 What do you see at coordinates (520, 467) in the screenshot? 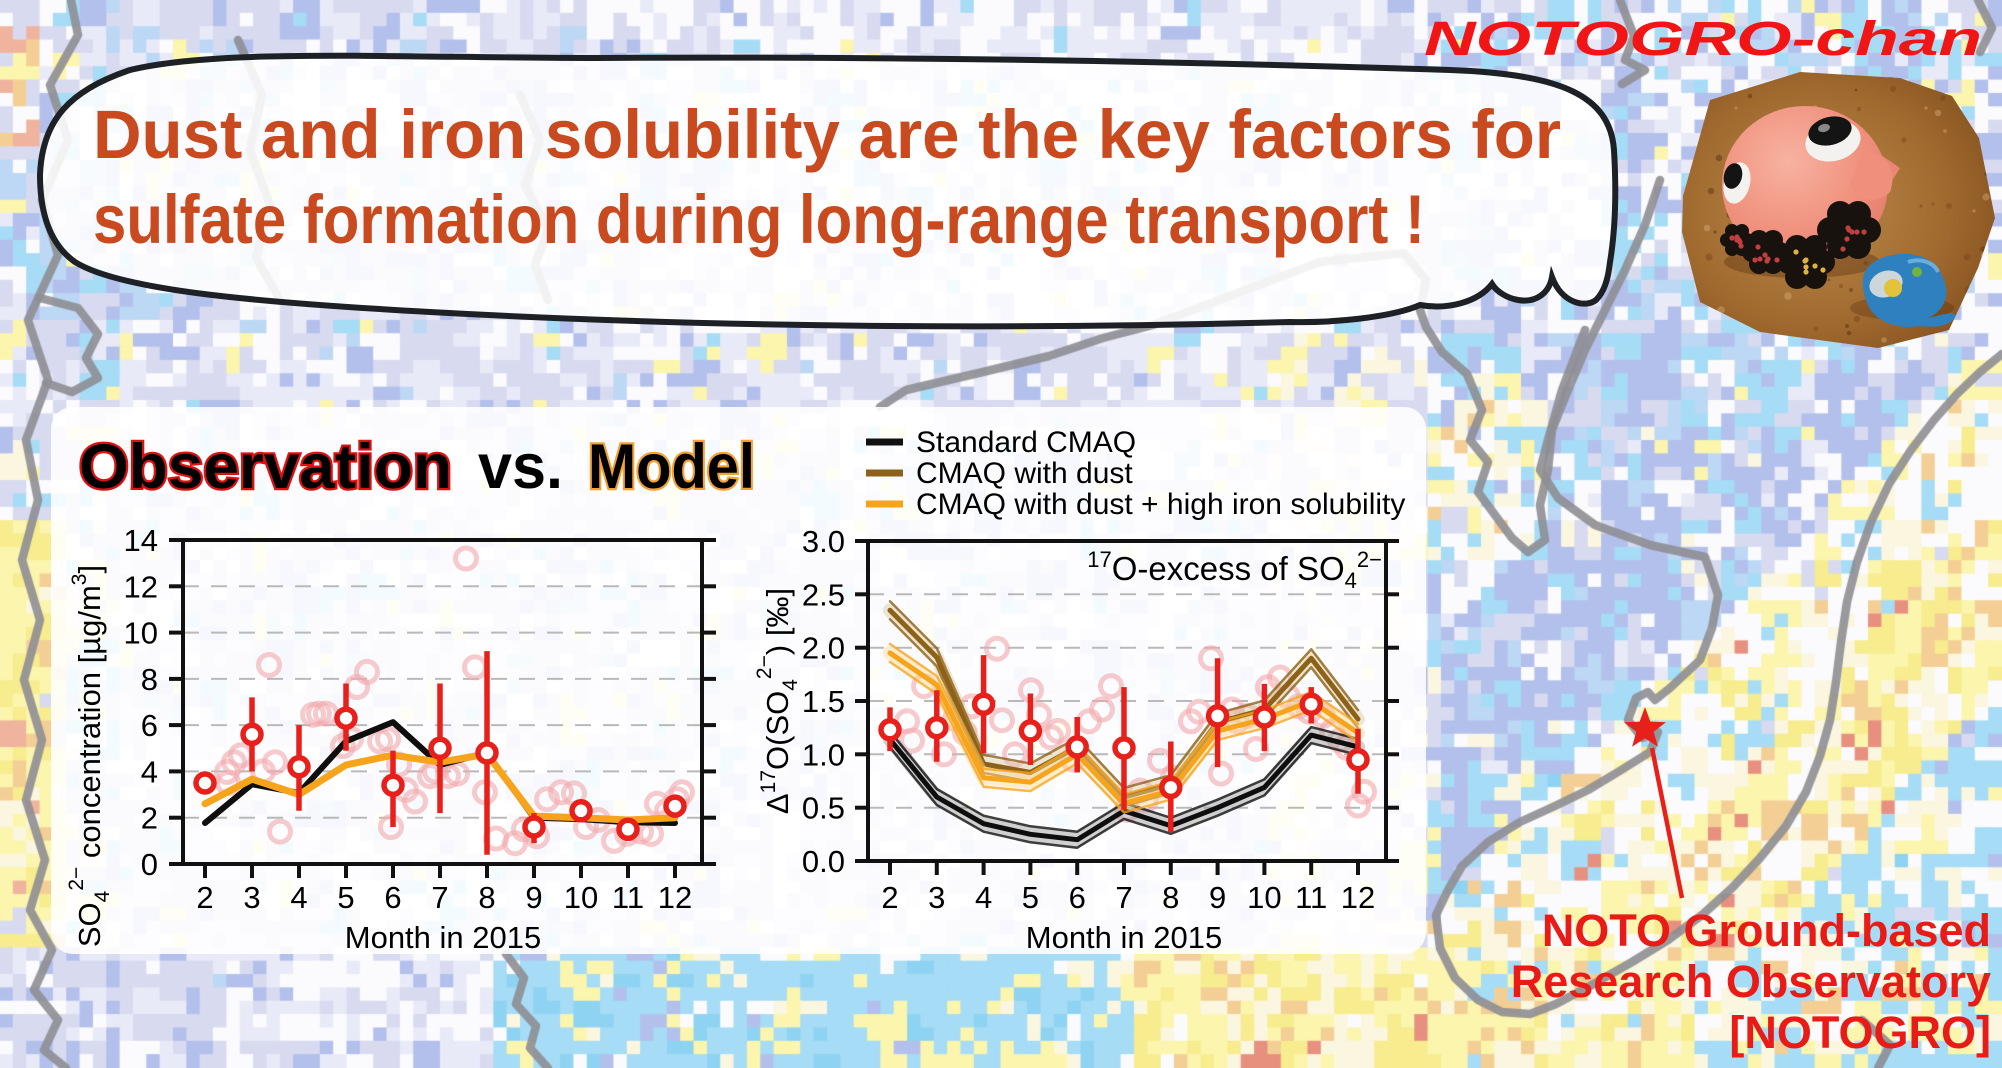
I see `svg-text: vs.` at bounding box center [520, 467].